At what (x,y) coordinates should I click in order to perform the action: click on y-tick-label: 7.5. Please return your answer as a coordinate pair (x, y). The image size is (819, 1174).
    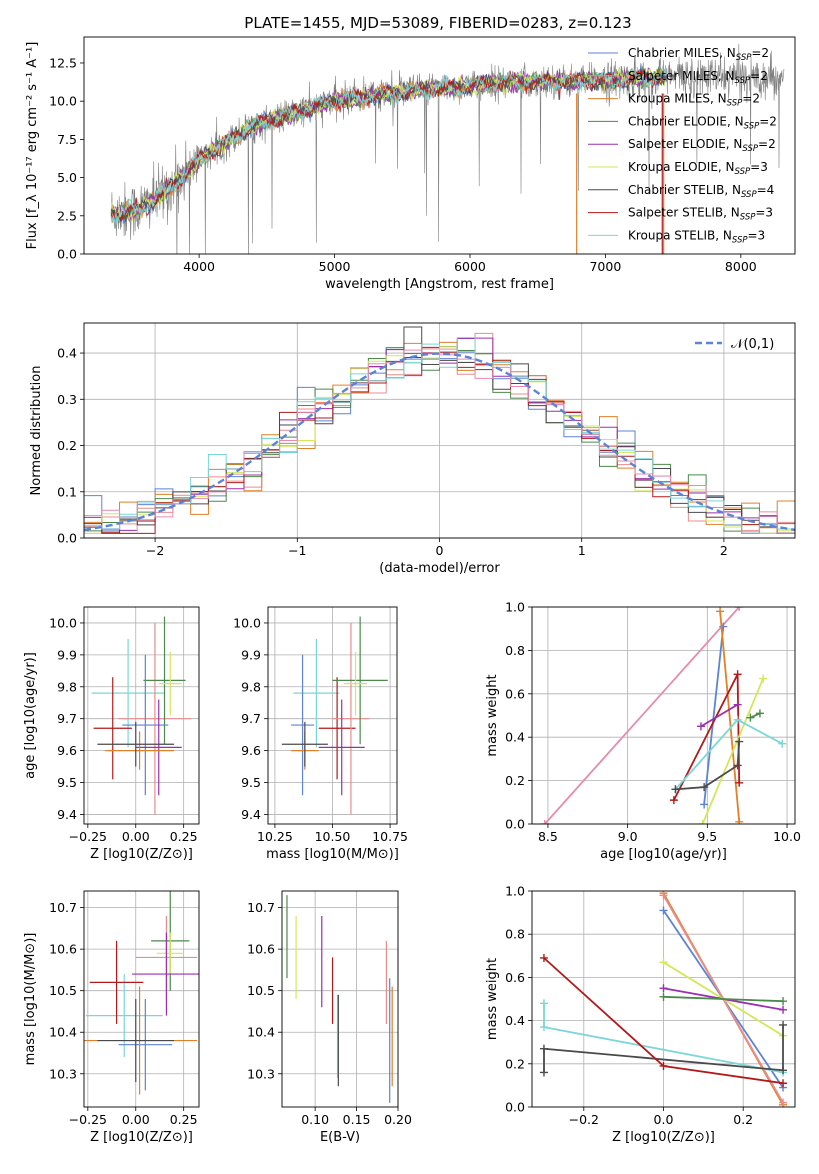
    Looking at the image, I should click on (67, 139).